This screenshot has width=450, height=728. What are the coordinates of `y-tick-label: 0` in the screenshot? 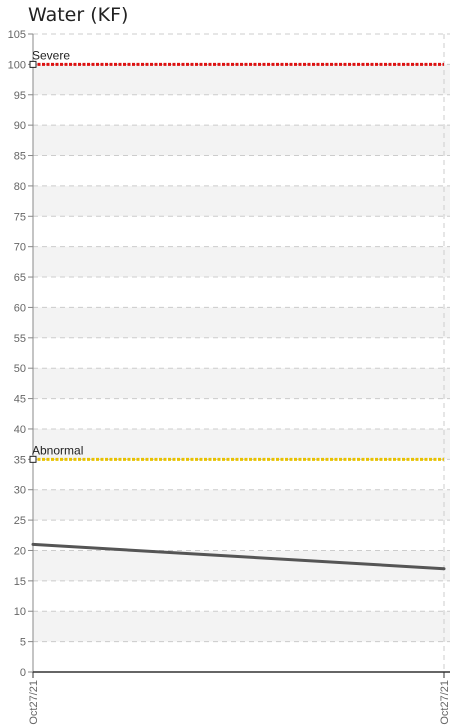 It's located at (23, 673).